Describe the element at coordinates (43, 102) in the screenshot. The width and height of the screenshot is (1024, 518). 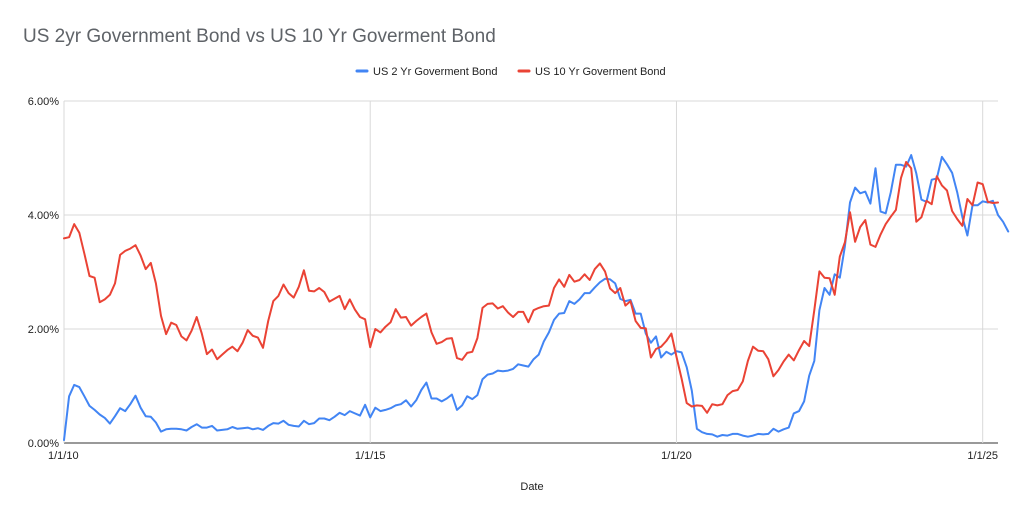
I see `y-tick-label: 6.00%` at that location.